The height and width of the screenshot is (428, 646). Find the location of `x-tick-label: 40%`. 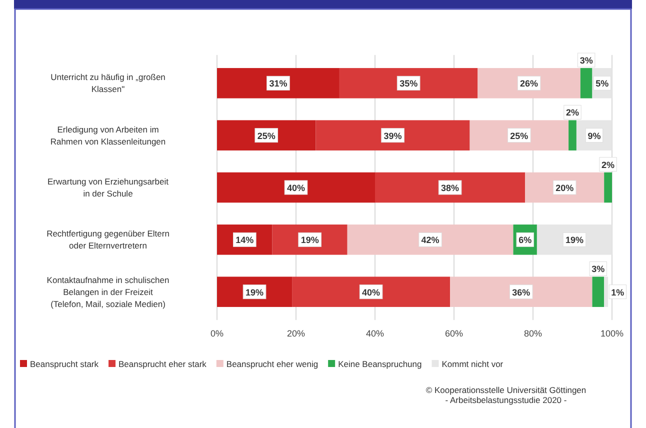

x-tick-label: 40% is located at coordinates (375, 333).